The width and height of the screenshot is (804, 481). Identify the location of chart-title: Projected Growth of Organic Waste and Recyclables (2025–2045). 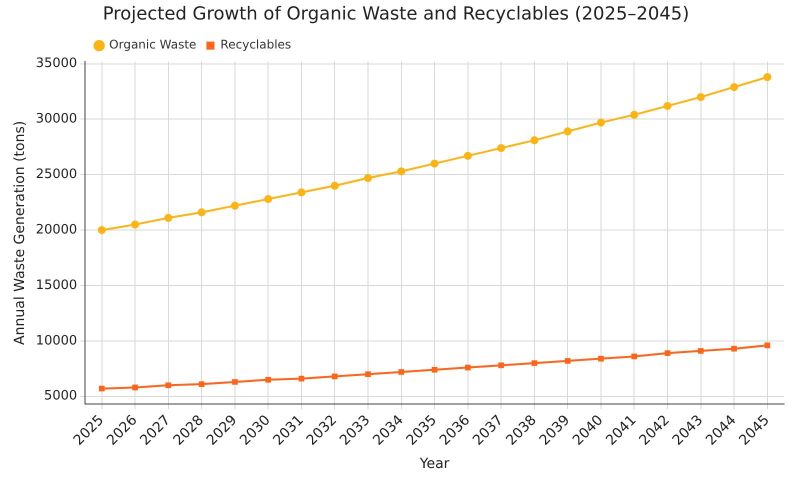
(396, 13).